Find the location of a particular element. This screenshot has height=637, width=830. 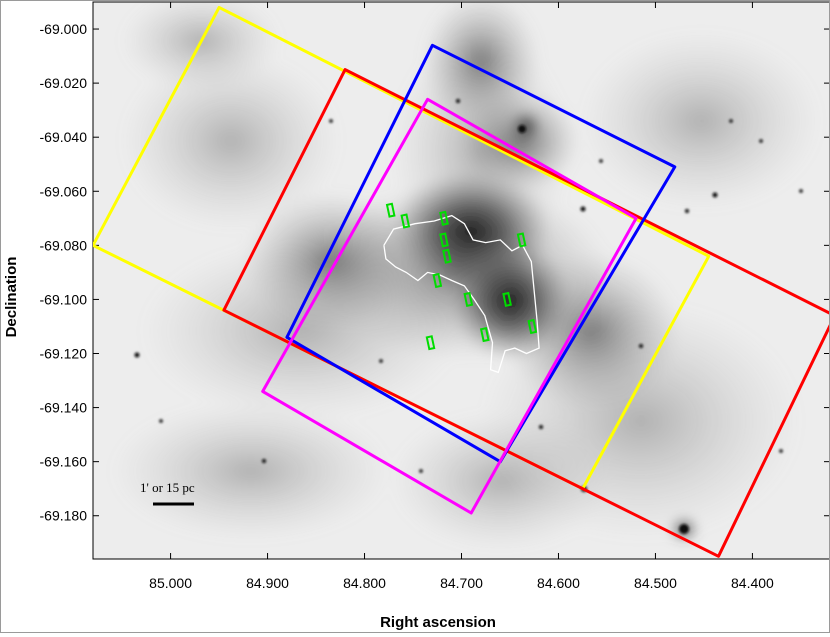

y-tick-label: -69.120 is located at coordinates (64, 354).